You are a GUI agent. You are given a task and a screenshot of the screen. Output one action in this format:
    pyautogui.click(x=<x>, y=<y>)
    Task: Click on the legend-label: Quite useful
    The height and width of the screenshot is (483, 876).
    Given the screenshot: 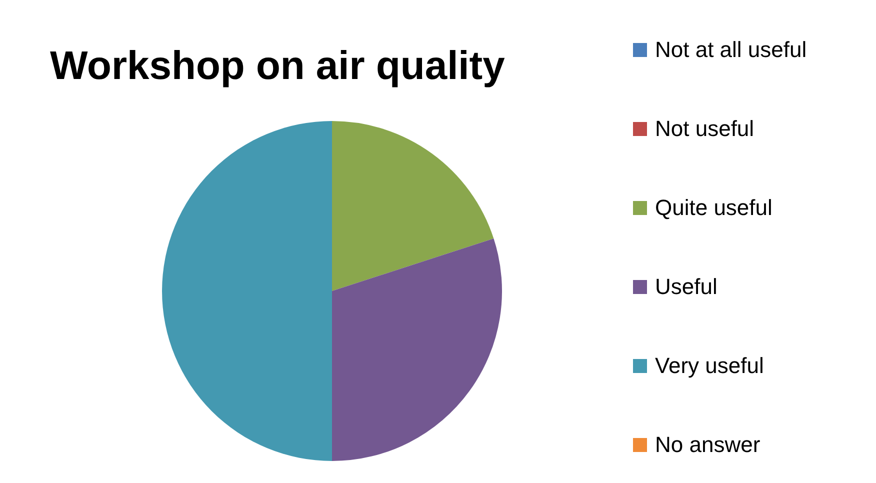 What is the action you would take?
    pyautogui.click(x=713, y=207)
    